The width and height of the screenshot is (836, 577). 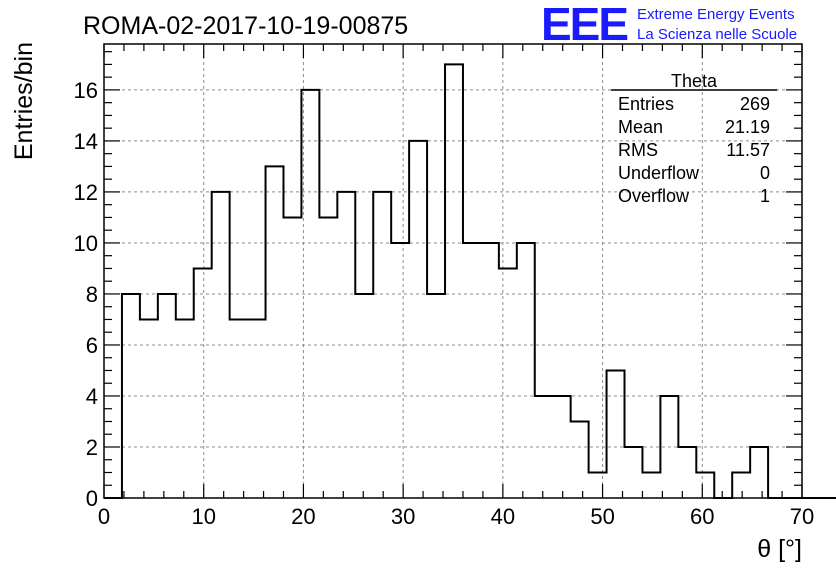 I want to click on y-tick-label: 6, so click(x=92, y=345).